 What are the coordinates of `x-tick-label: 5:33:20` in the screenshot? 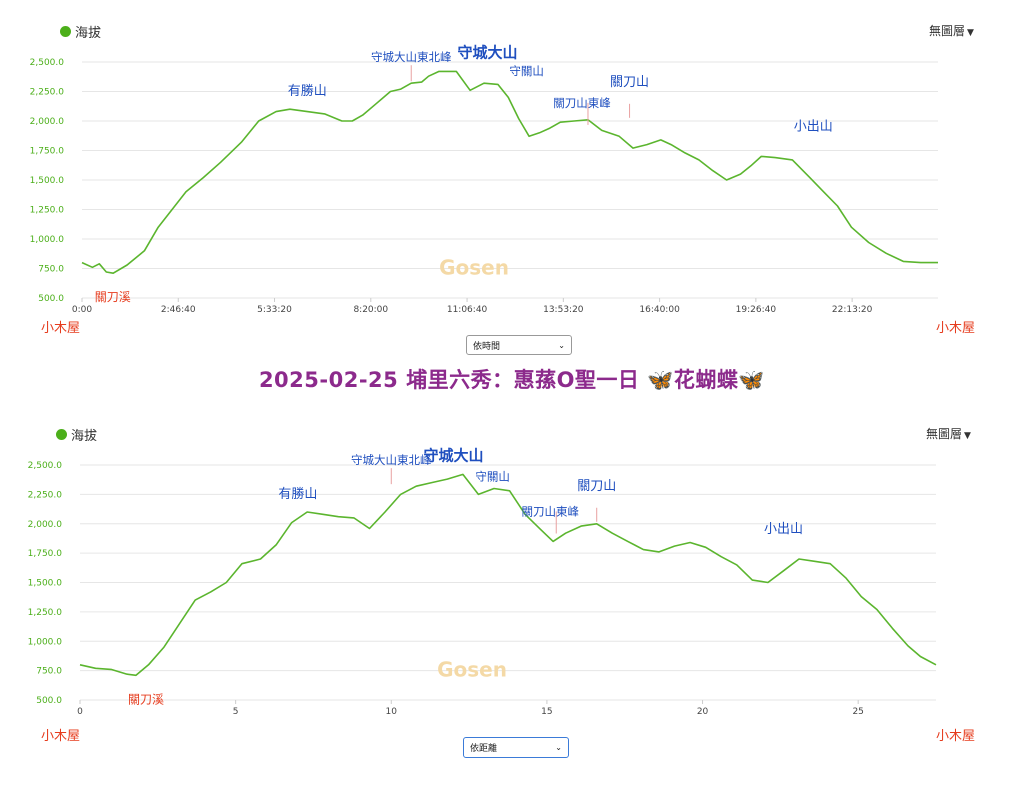 It's located at (274, 310).